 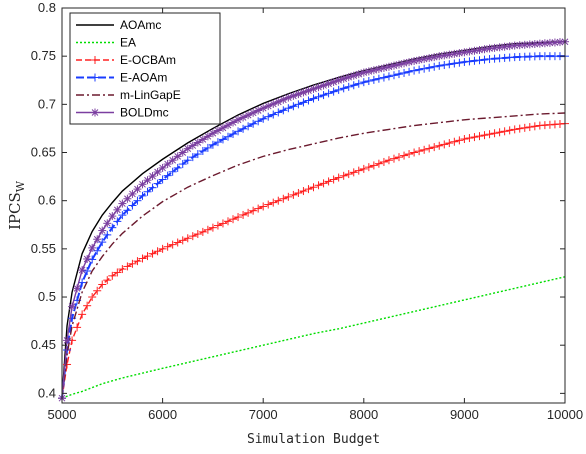 I want to click on y-tick-label: 0.45, so click(x=43, y=344).